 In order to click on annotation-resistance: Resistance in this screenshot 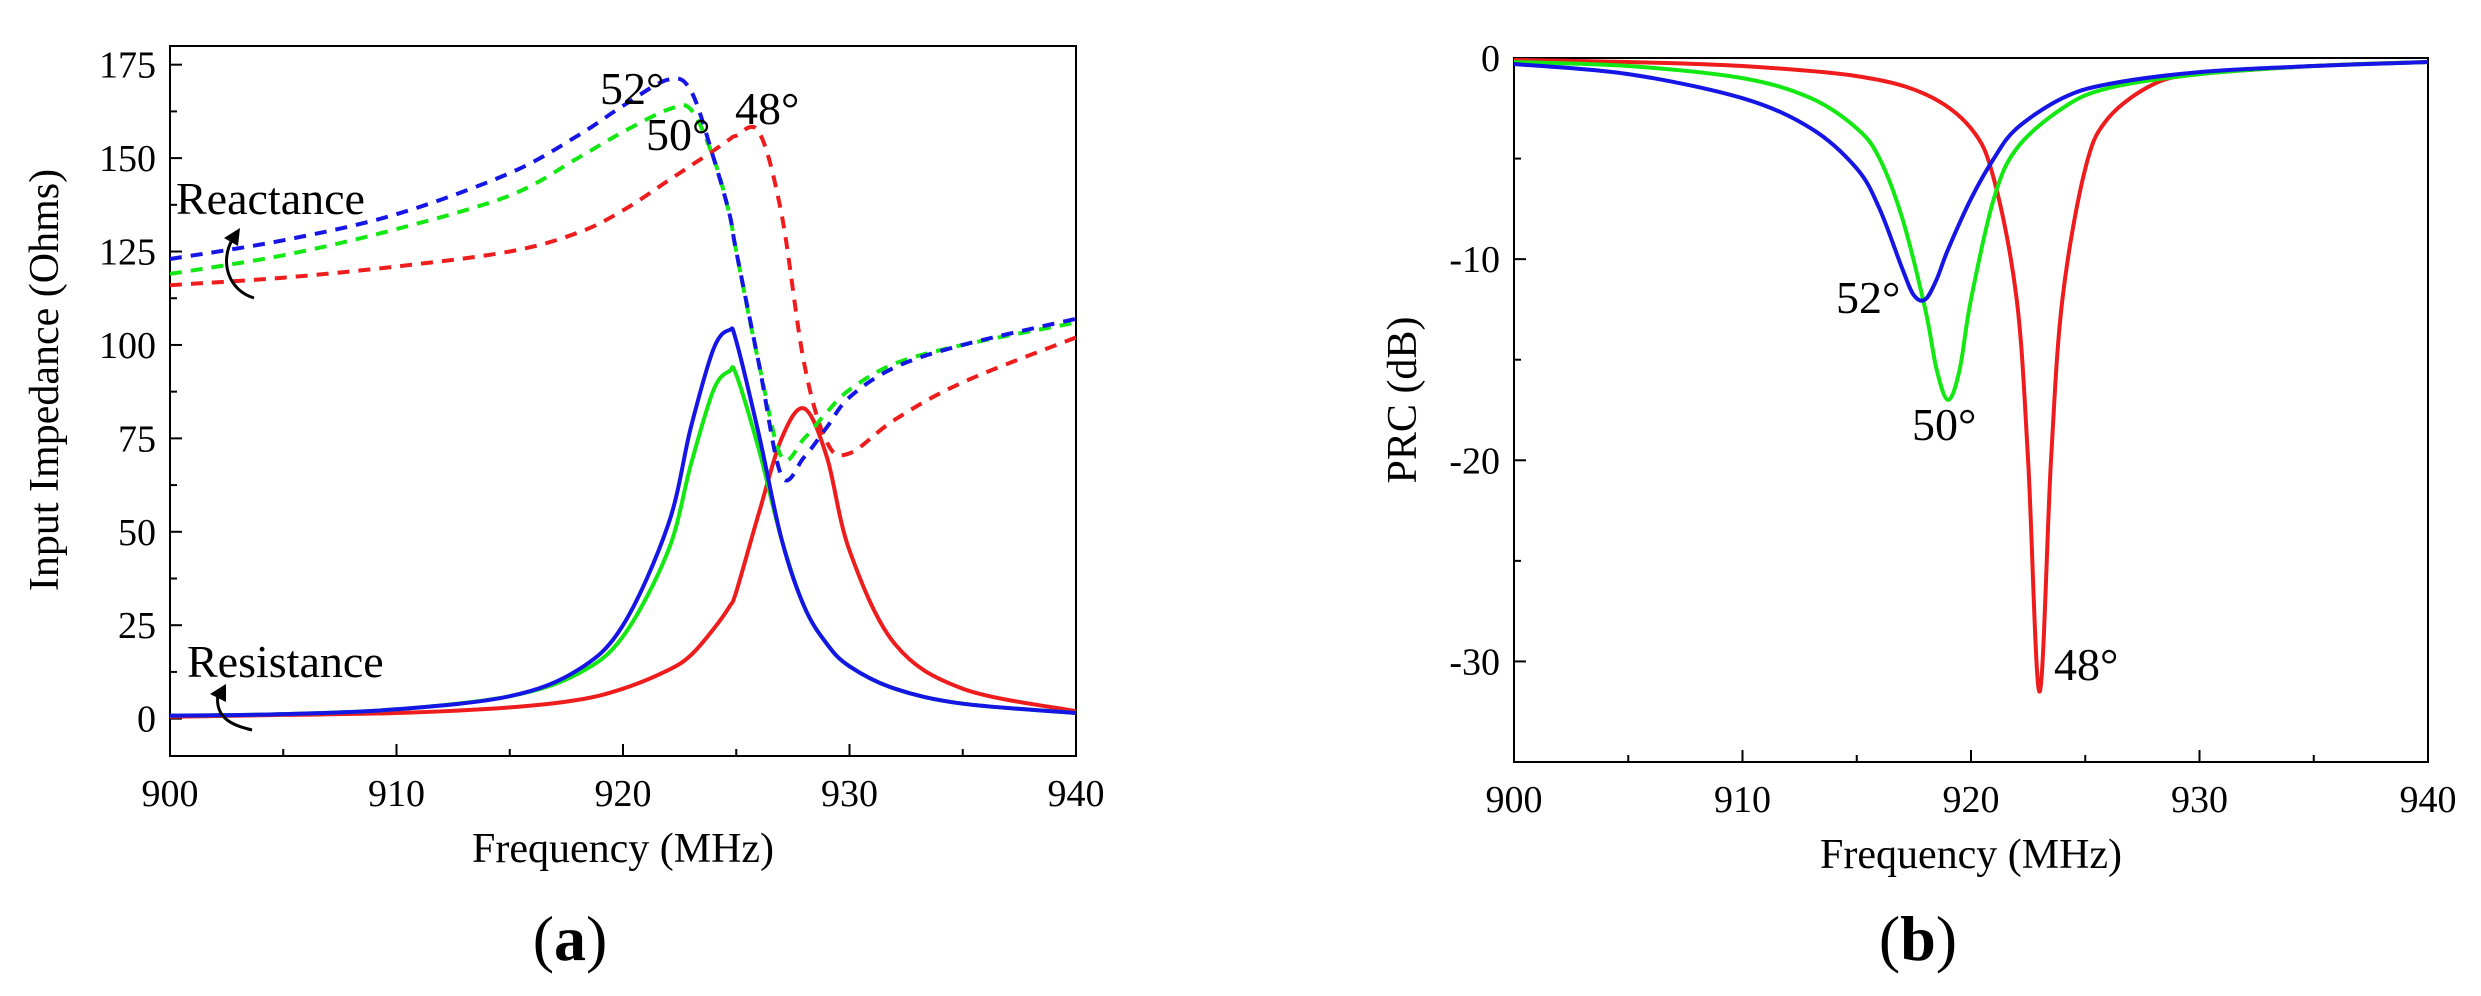, I will do `click(285, 661)`.